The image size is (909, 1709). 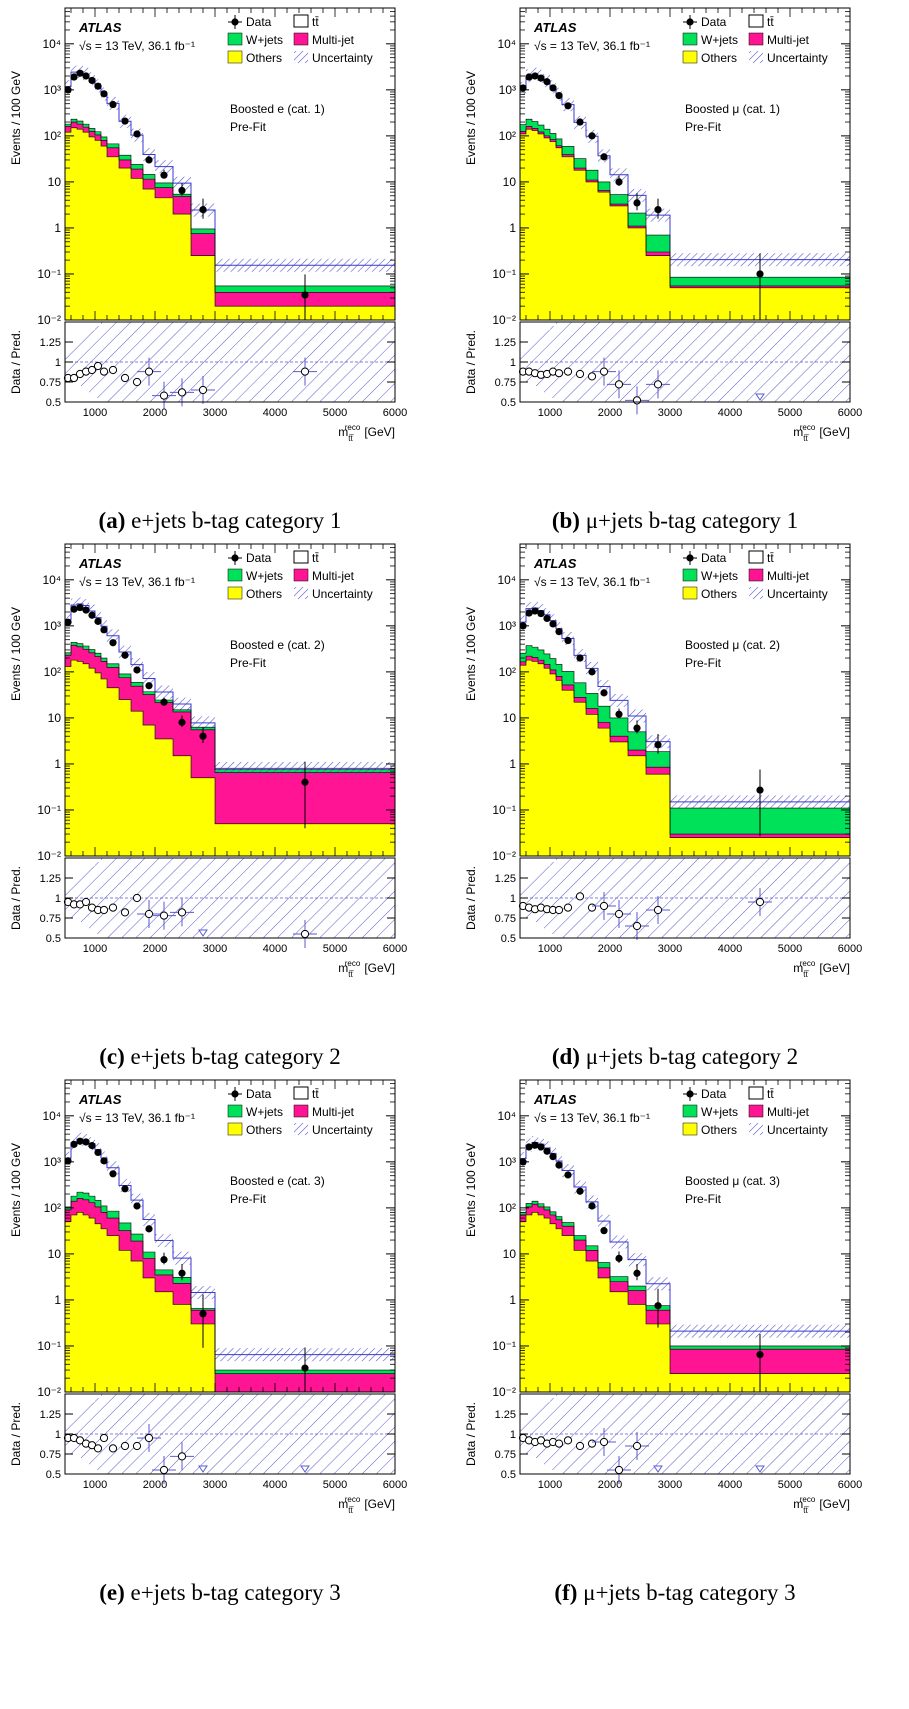 I want to click on panel-caption-text: e+jets b-tag category 1, so click(x=233, y=520).